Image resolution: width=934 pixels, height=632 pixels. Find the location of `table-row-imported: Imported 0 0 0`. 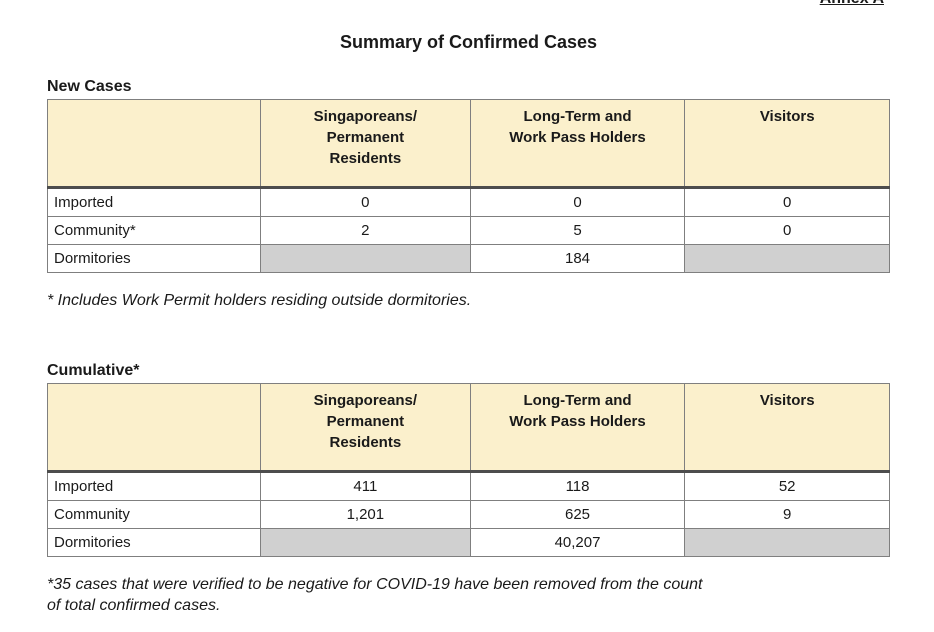

table-row-imported: Imported 0 0 0 is located at coordinates (468, 202).